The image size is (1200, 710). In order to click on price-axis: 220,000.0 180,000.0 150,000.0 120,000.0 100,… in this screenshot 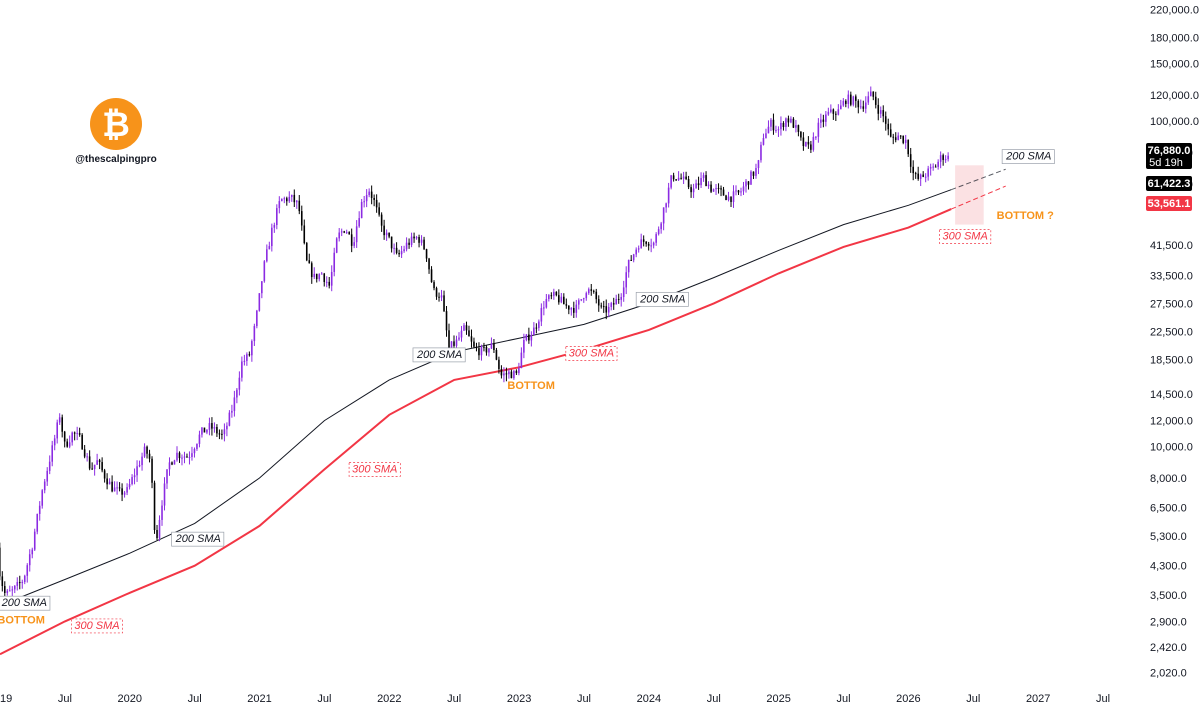, I will do `click(1174, 341)`.